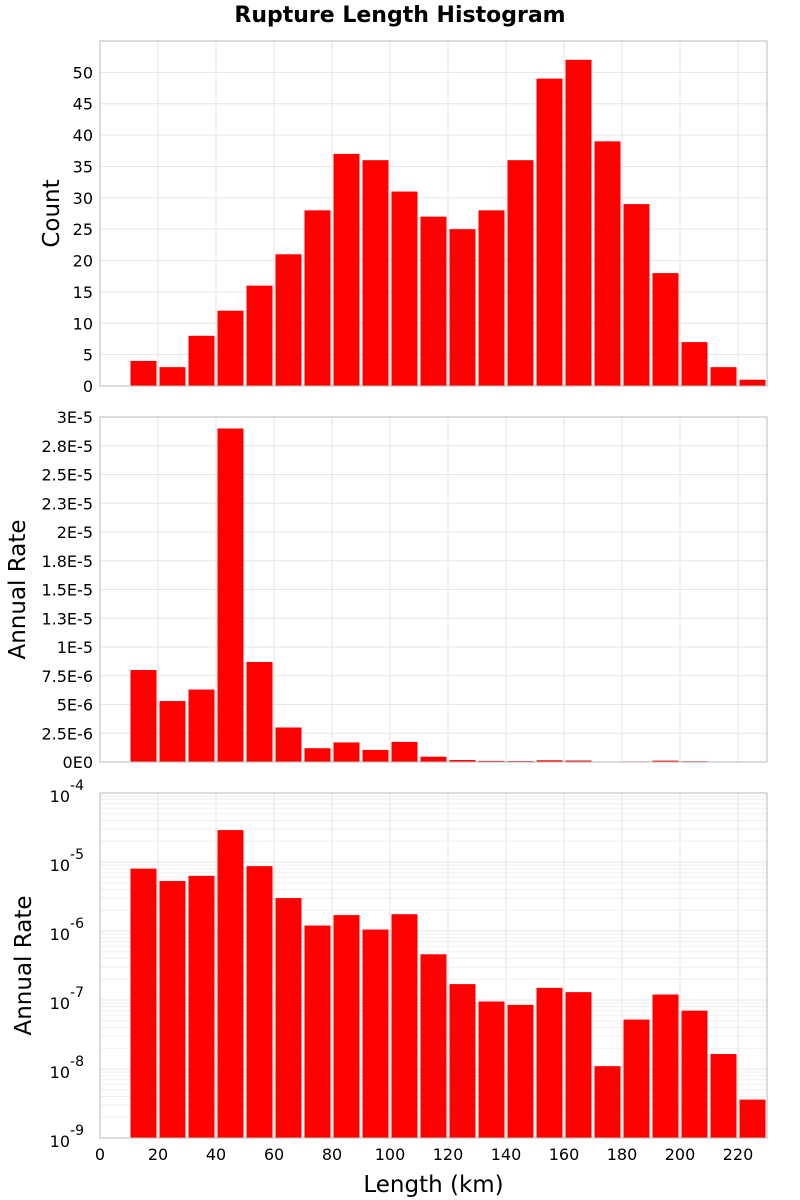 The width and height of the screenshot is (800, 1200). What do you see at coordinates (216, 1154) in the screenshot?
I see `x-tick-label: 40` at bounding box center [216, 1154].